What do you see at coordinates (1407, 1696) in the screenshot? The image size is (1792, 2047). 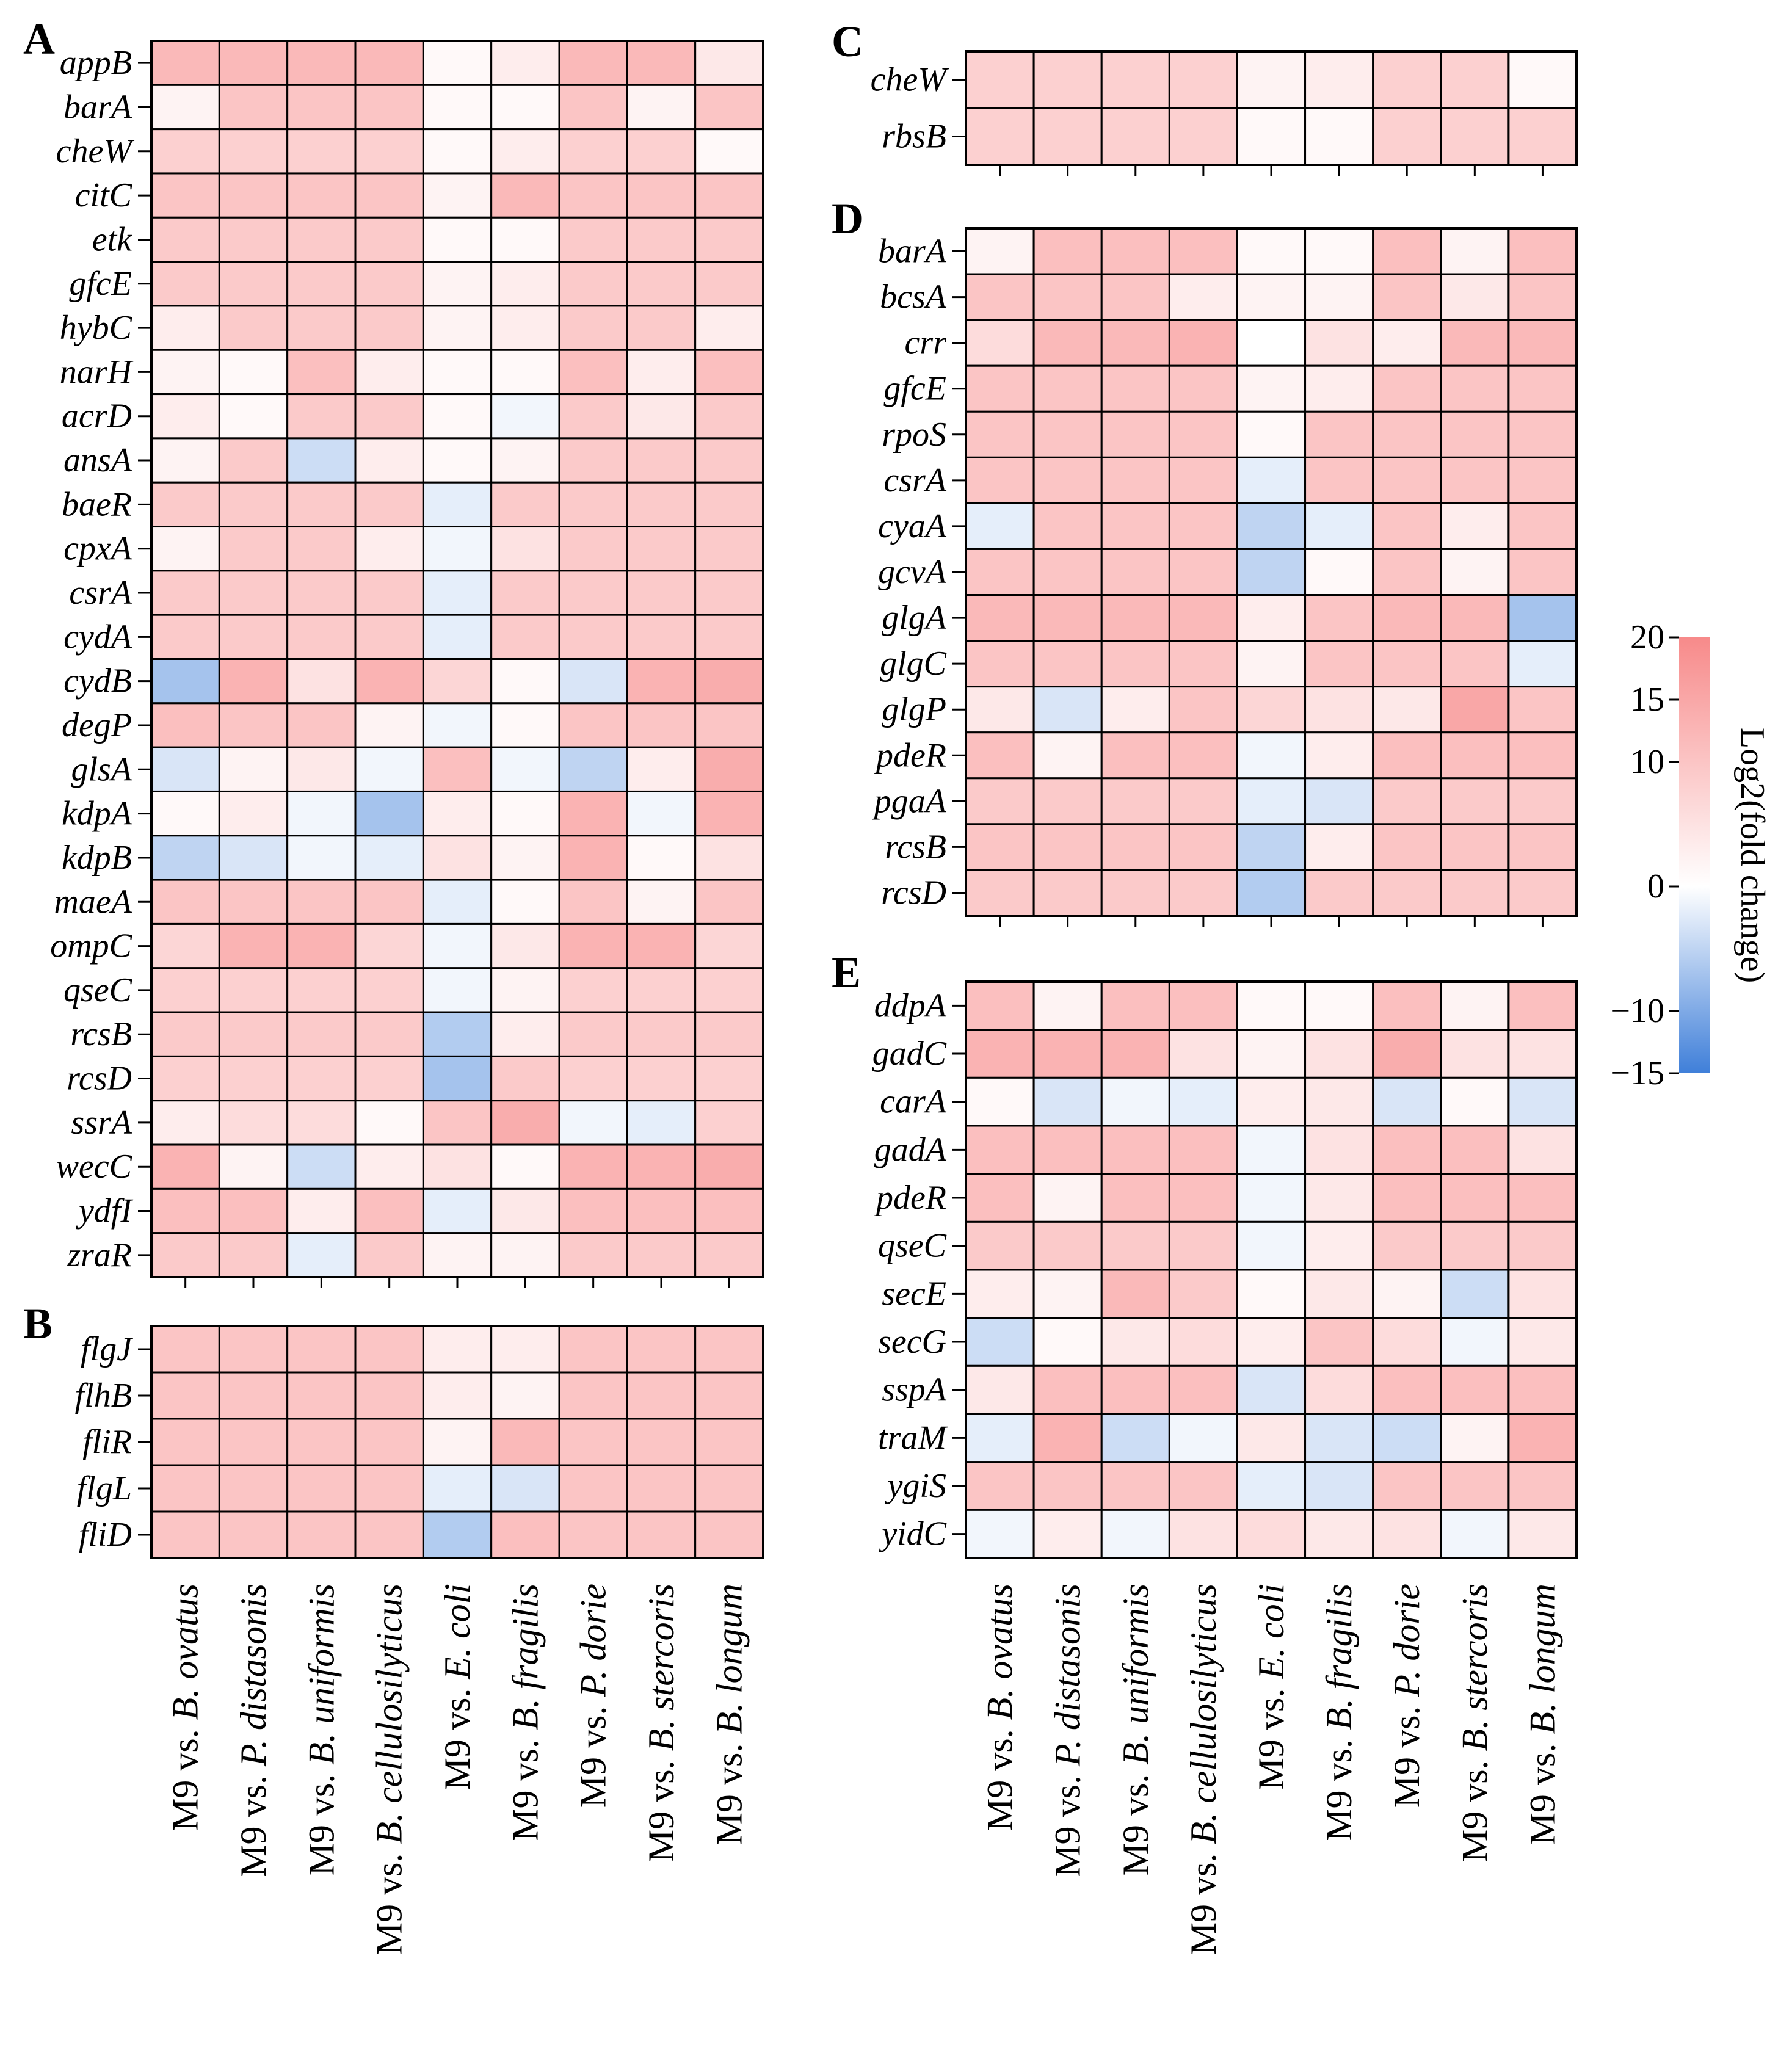 I see `column-label: M9 vs. P. dorie` at bounding box center [1407, 1696].